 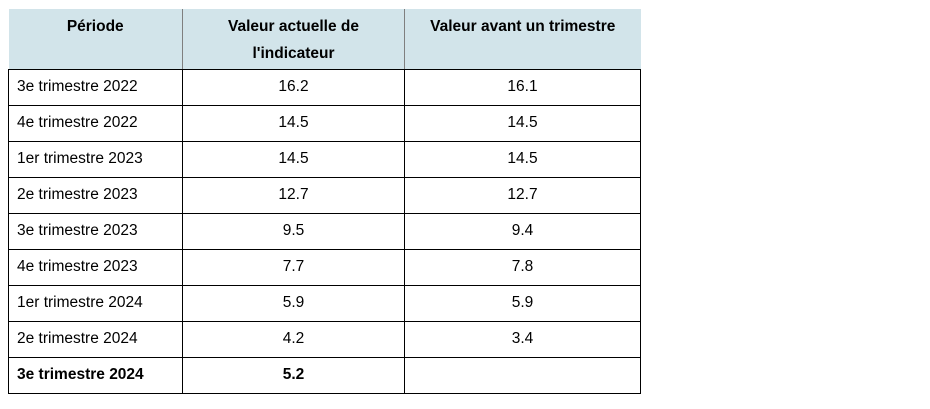 I want to click on table-row: 2e trimestre 2024 4.2 3.4, so click(x=324, y=339).